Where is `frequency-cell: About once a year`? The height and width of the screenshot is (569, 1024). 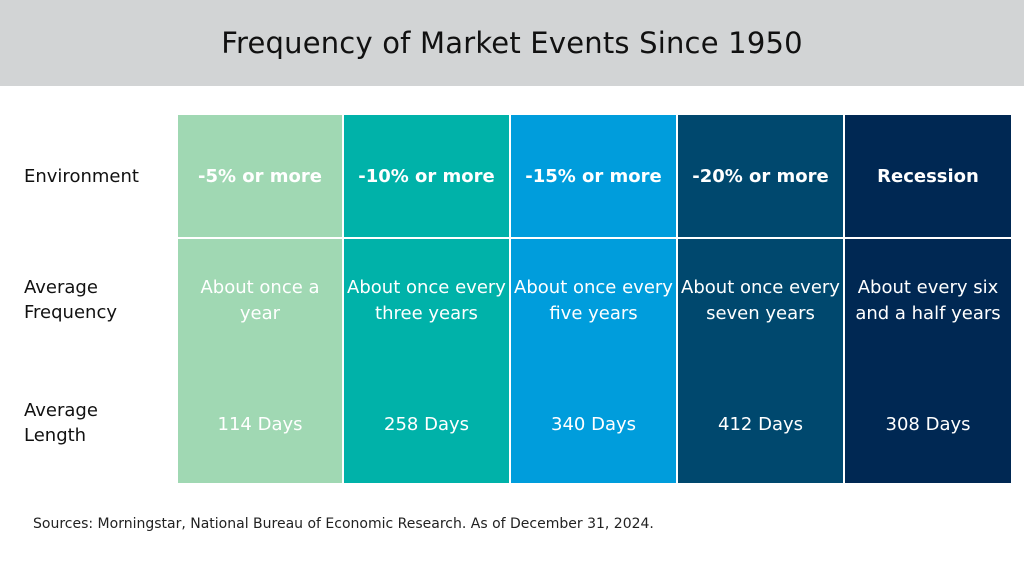
frequency-cell: About once a year is located at coordinates (260, 300).